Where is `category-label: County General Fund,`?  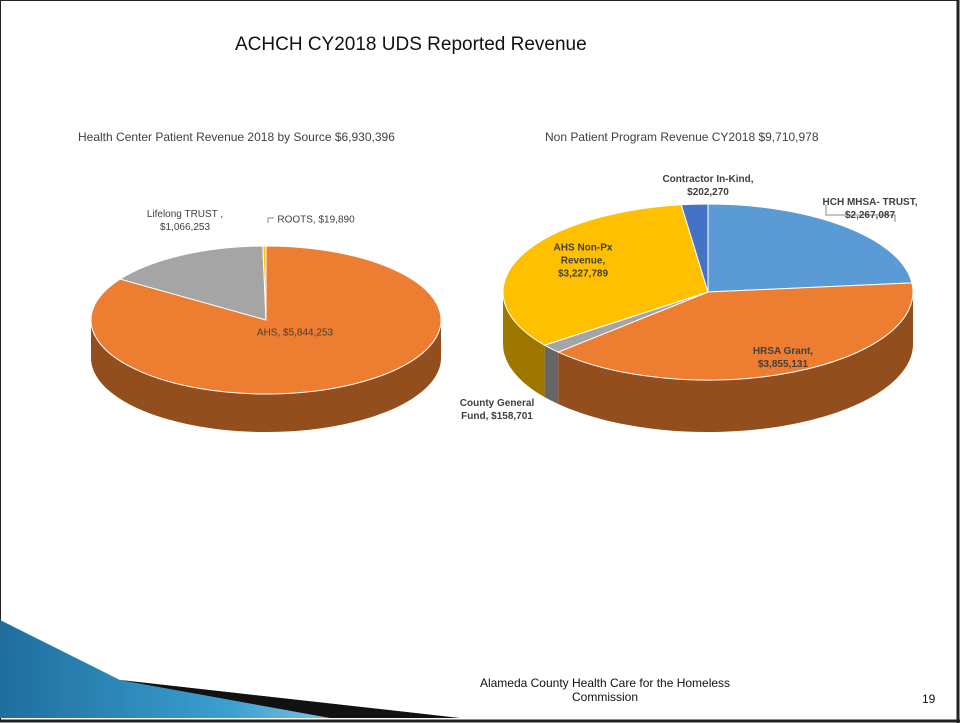
category-label: County General Fund, is located at coordinates (497, 410).